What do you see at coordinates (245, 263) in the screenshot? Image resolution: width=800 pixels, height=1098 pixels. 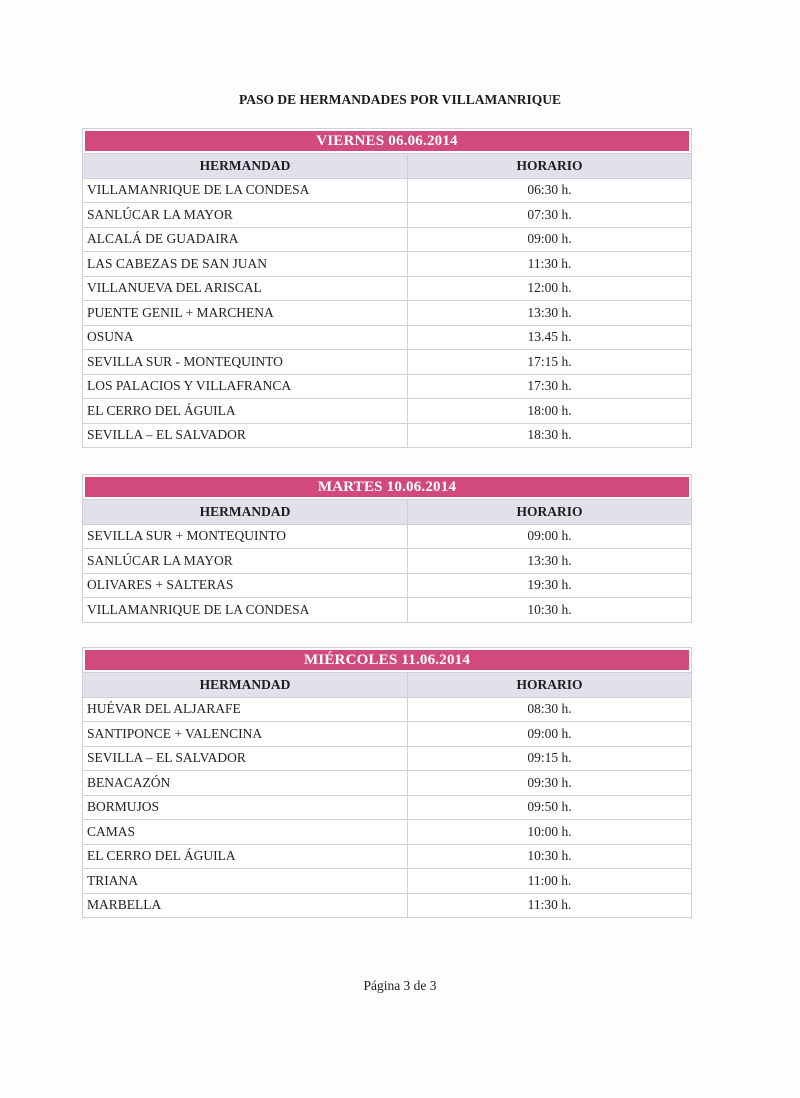 I see `hermandad-cell: LAS CABEZAS DE SAN JUAN` at bounding box center [245, 263].